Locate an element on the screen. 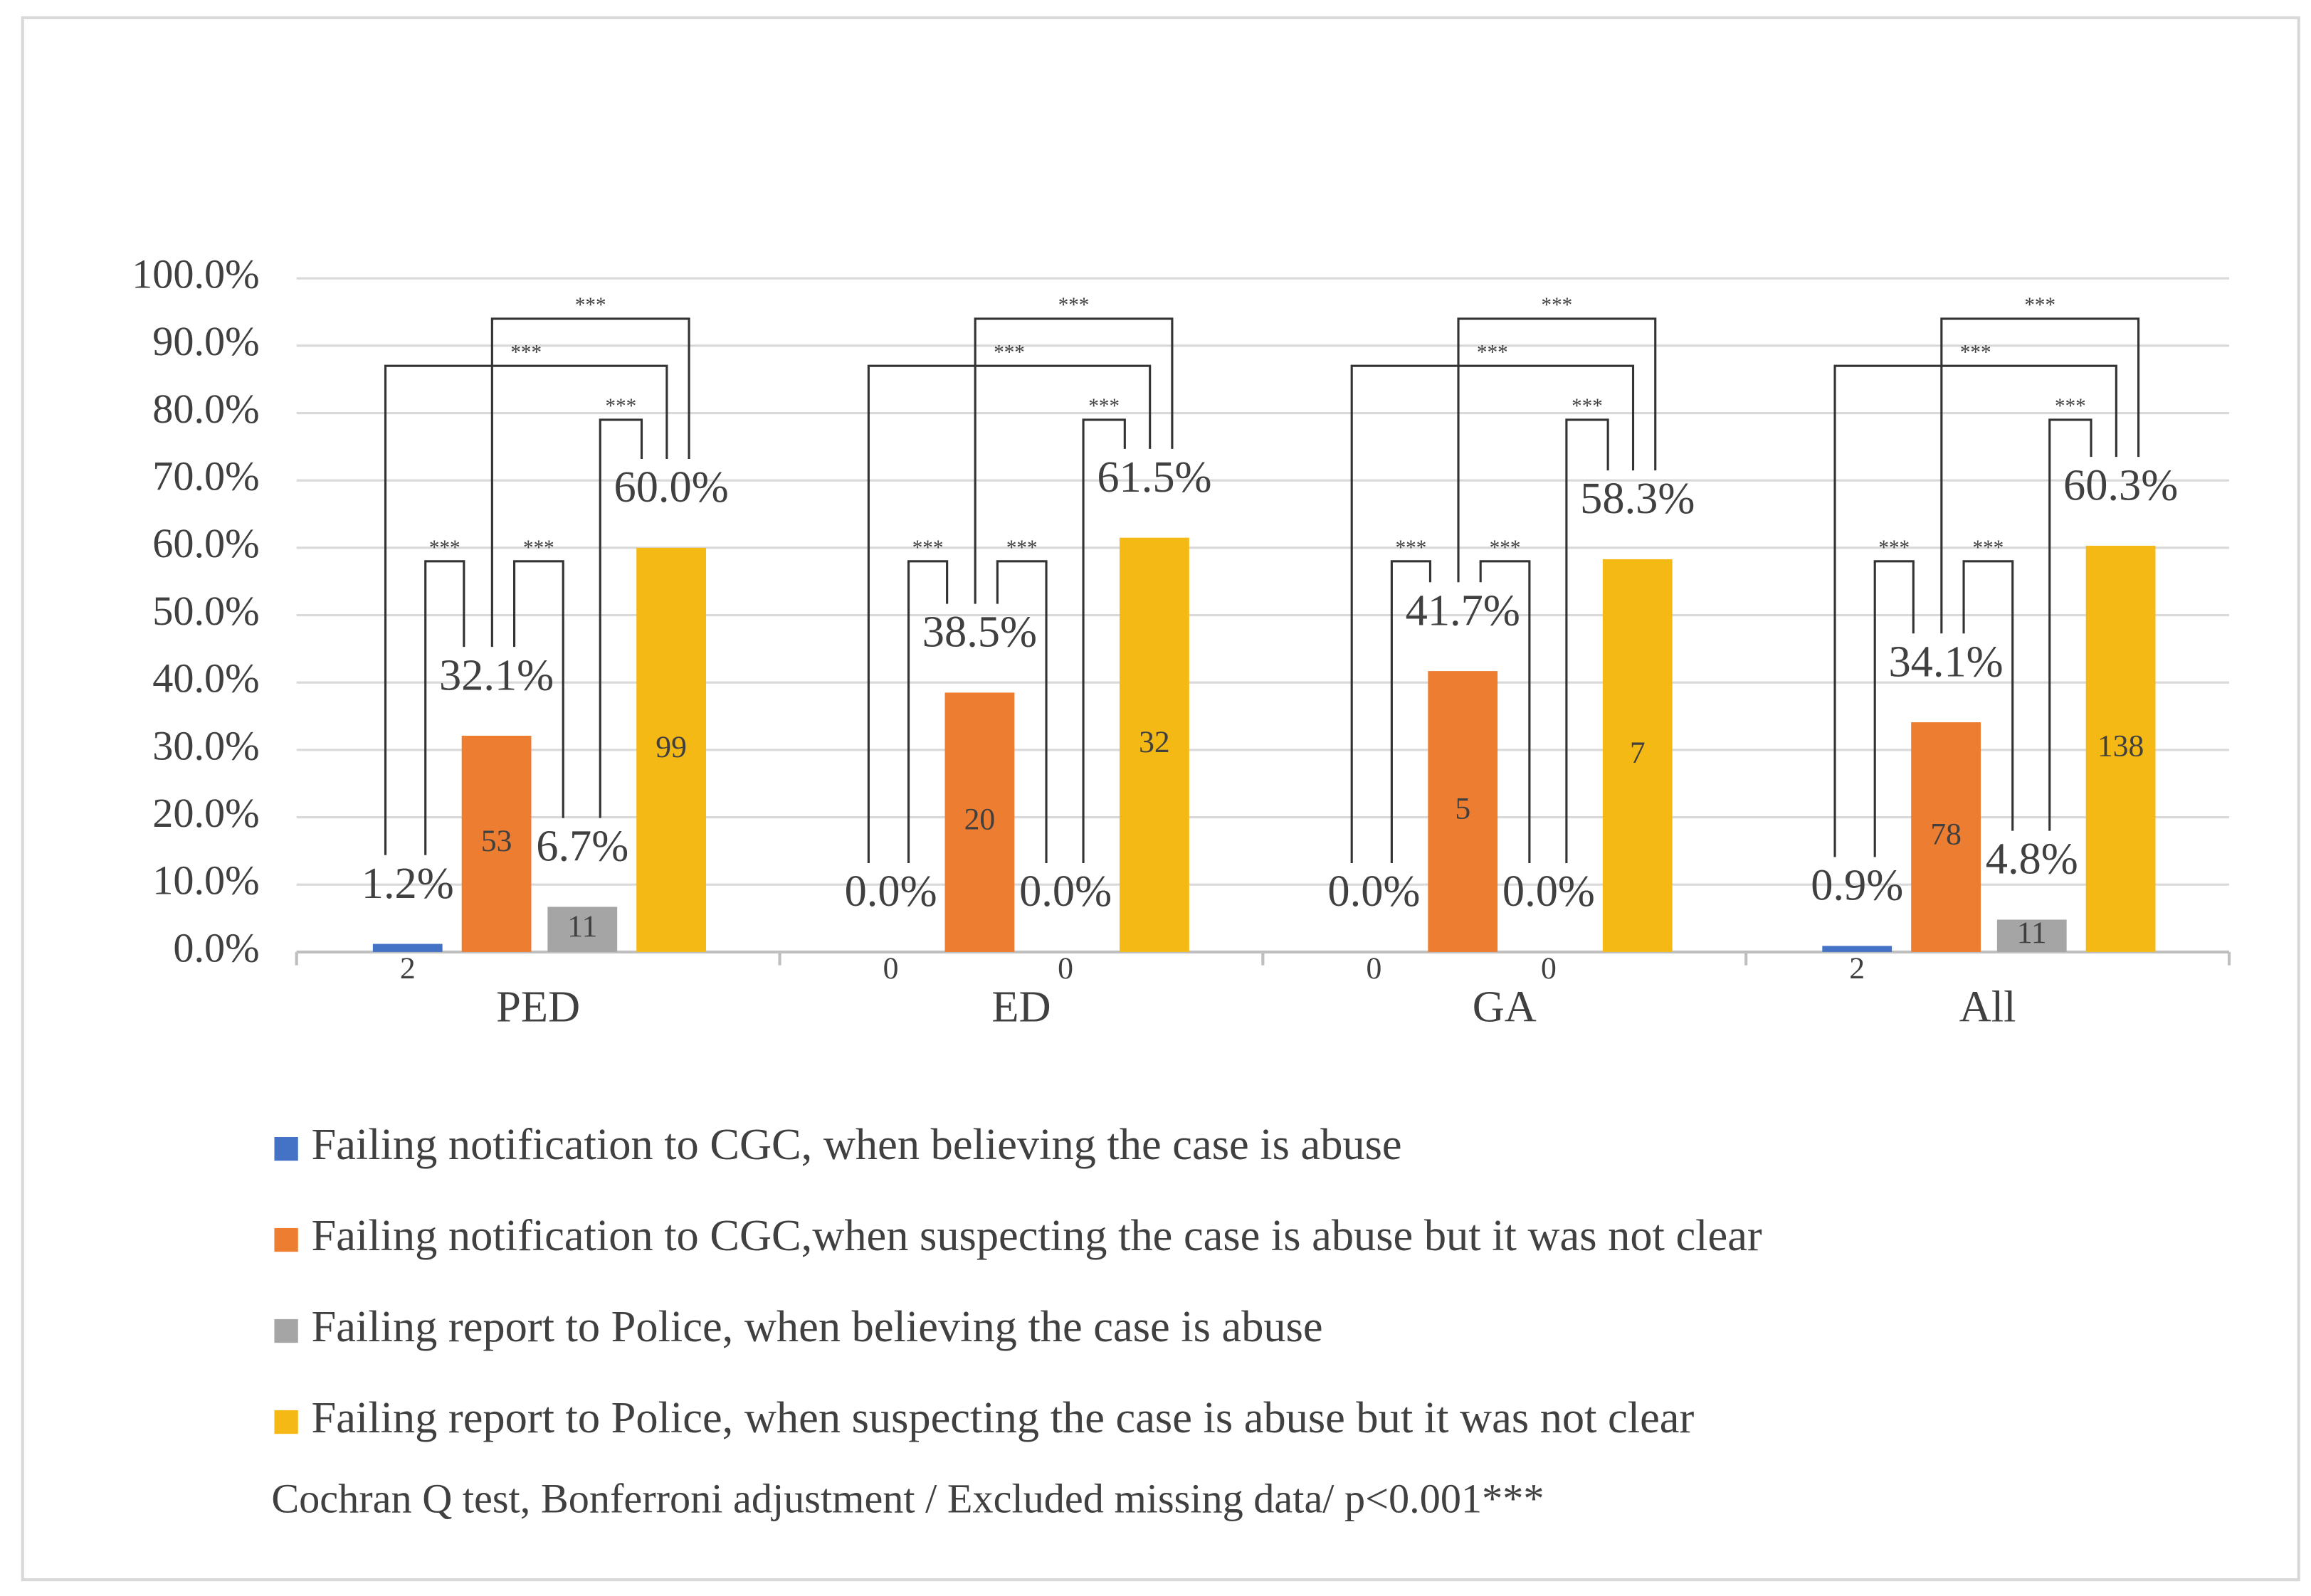  value-label: 38.5% is located at coordinates (979, 632).